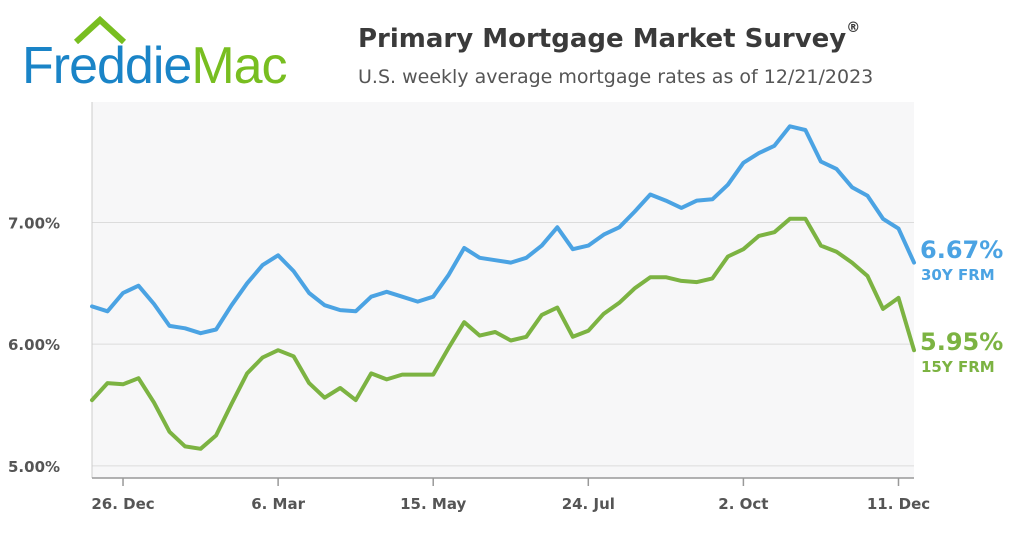  I want to click on y-tick-label: 7.00%, so click(34, 223).